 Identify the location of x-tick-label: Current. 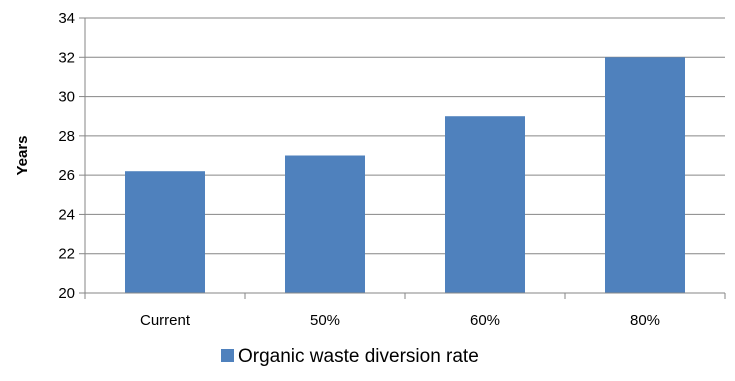
(165, 320).